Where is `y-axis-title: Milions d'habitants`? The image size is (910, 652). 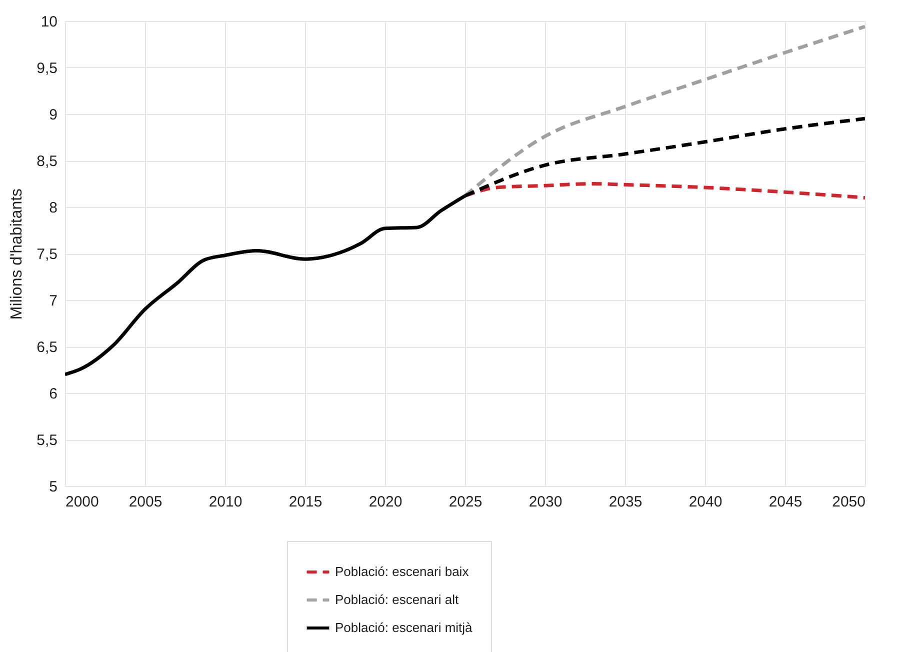 y-axis-title: Milions d'habitants is located at coordinates (17, 254).